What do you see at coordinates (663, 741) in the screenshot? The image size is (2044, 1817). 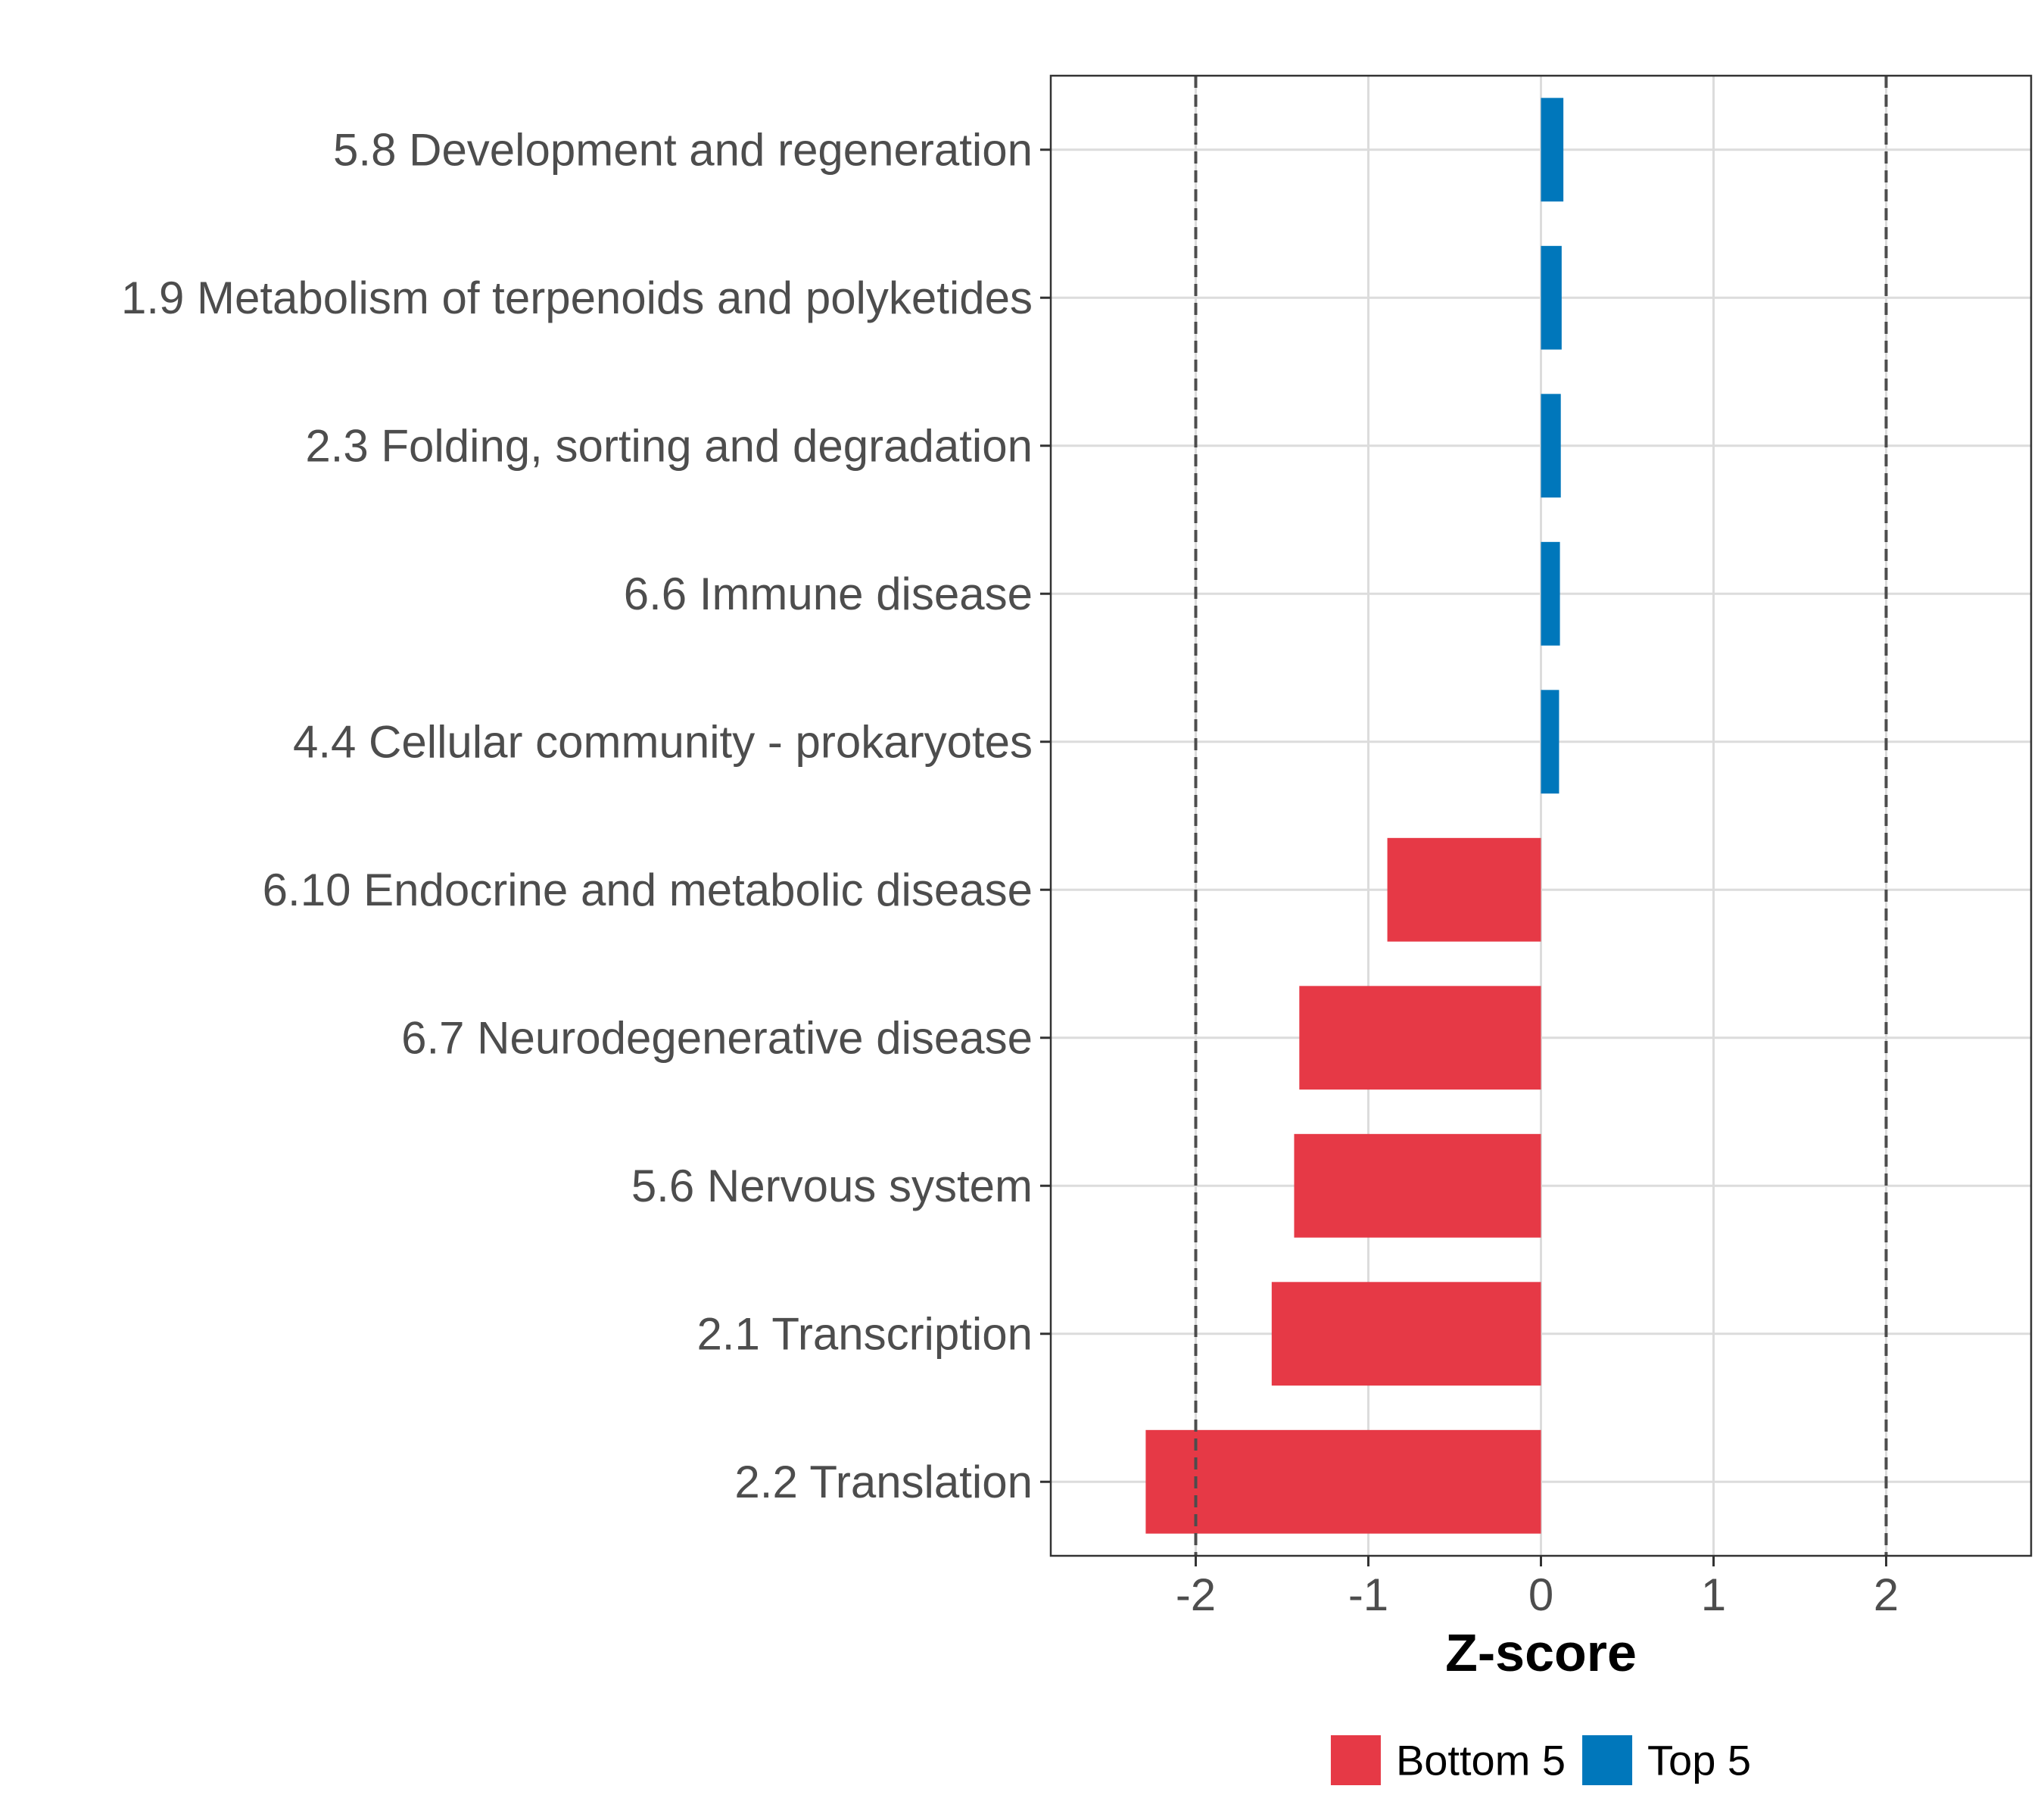 I see `category-label: 4.4 Cellular community - prokaryotes` at bounding box center [663, 741].